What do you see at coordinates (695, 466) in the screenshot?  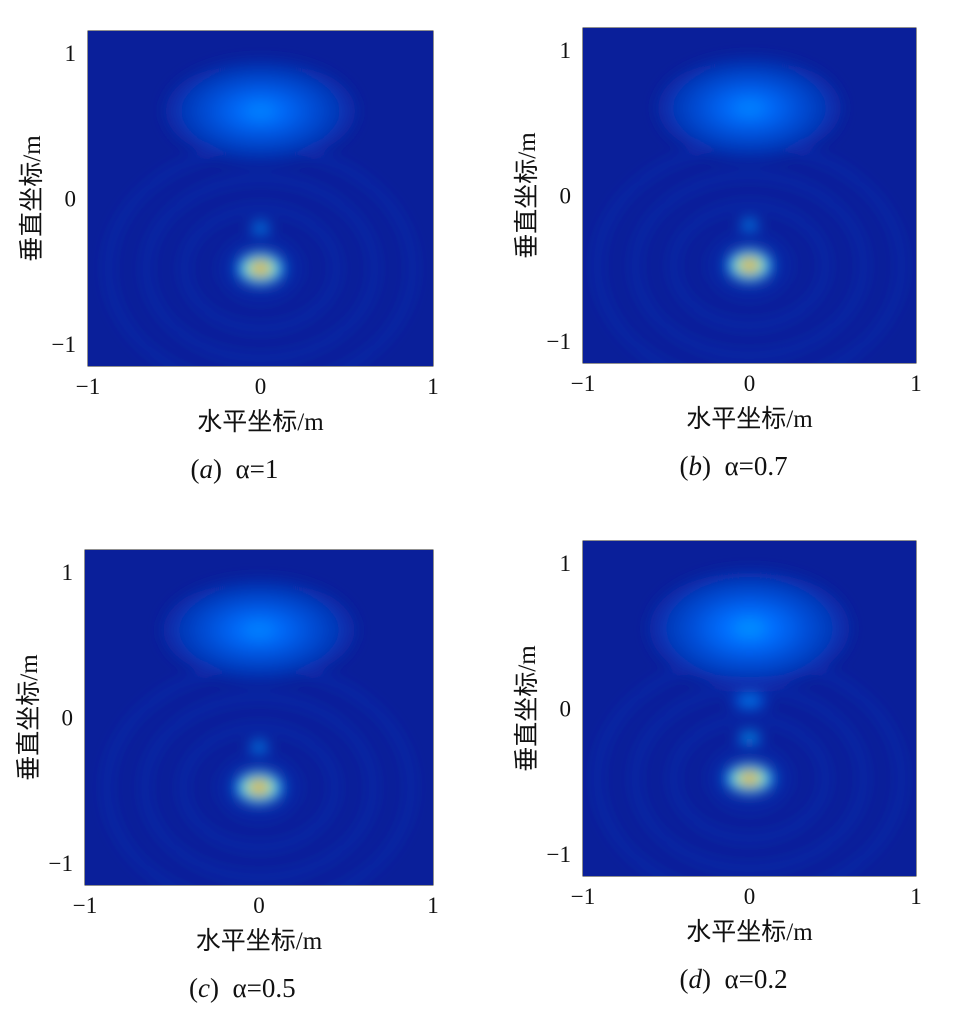 I see `caption-letter: (b)` at bounding box center [695, 466].